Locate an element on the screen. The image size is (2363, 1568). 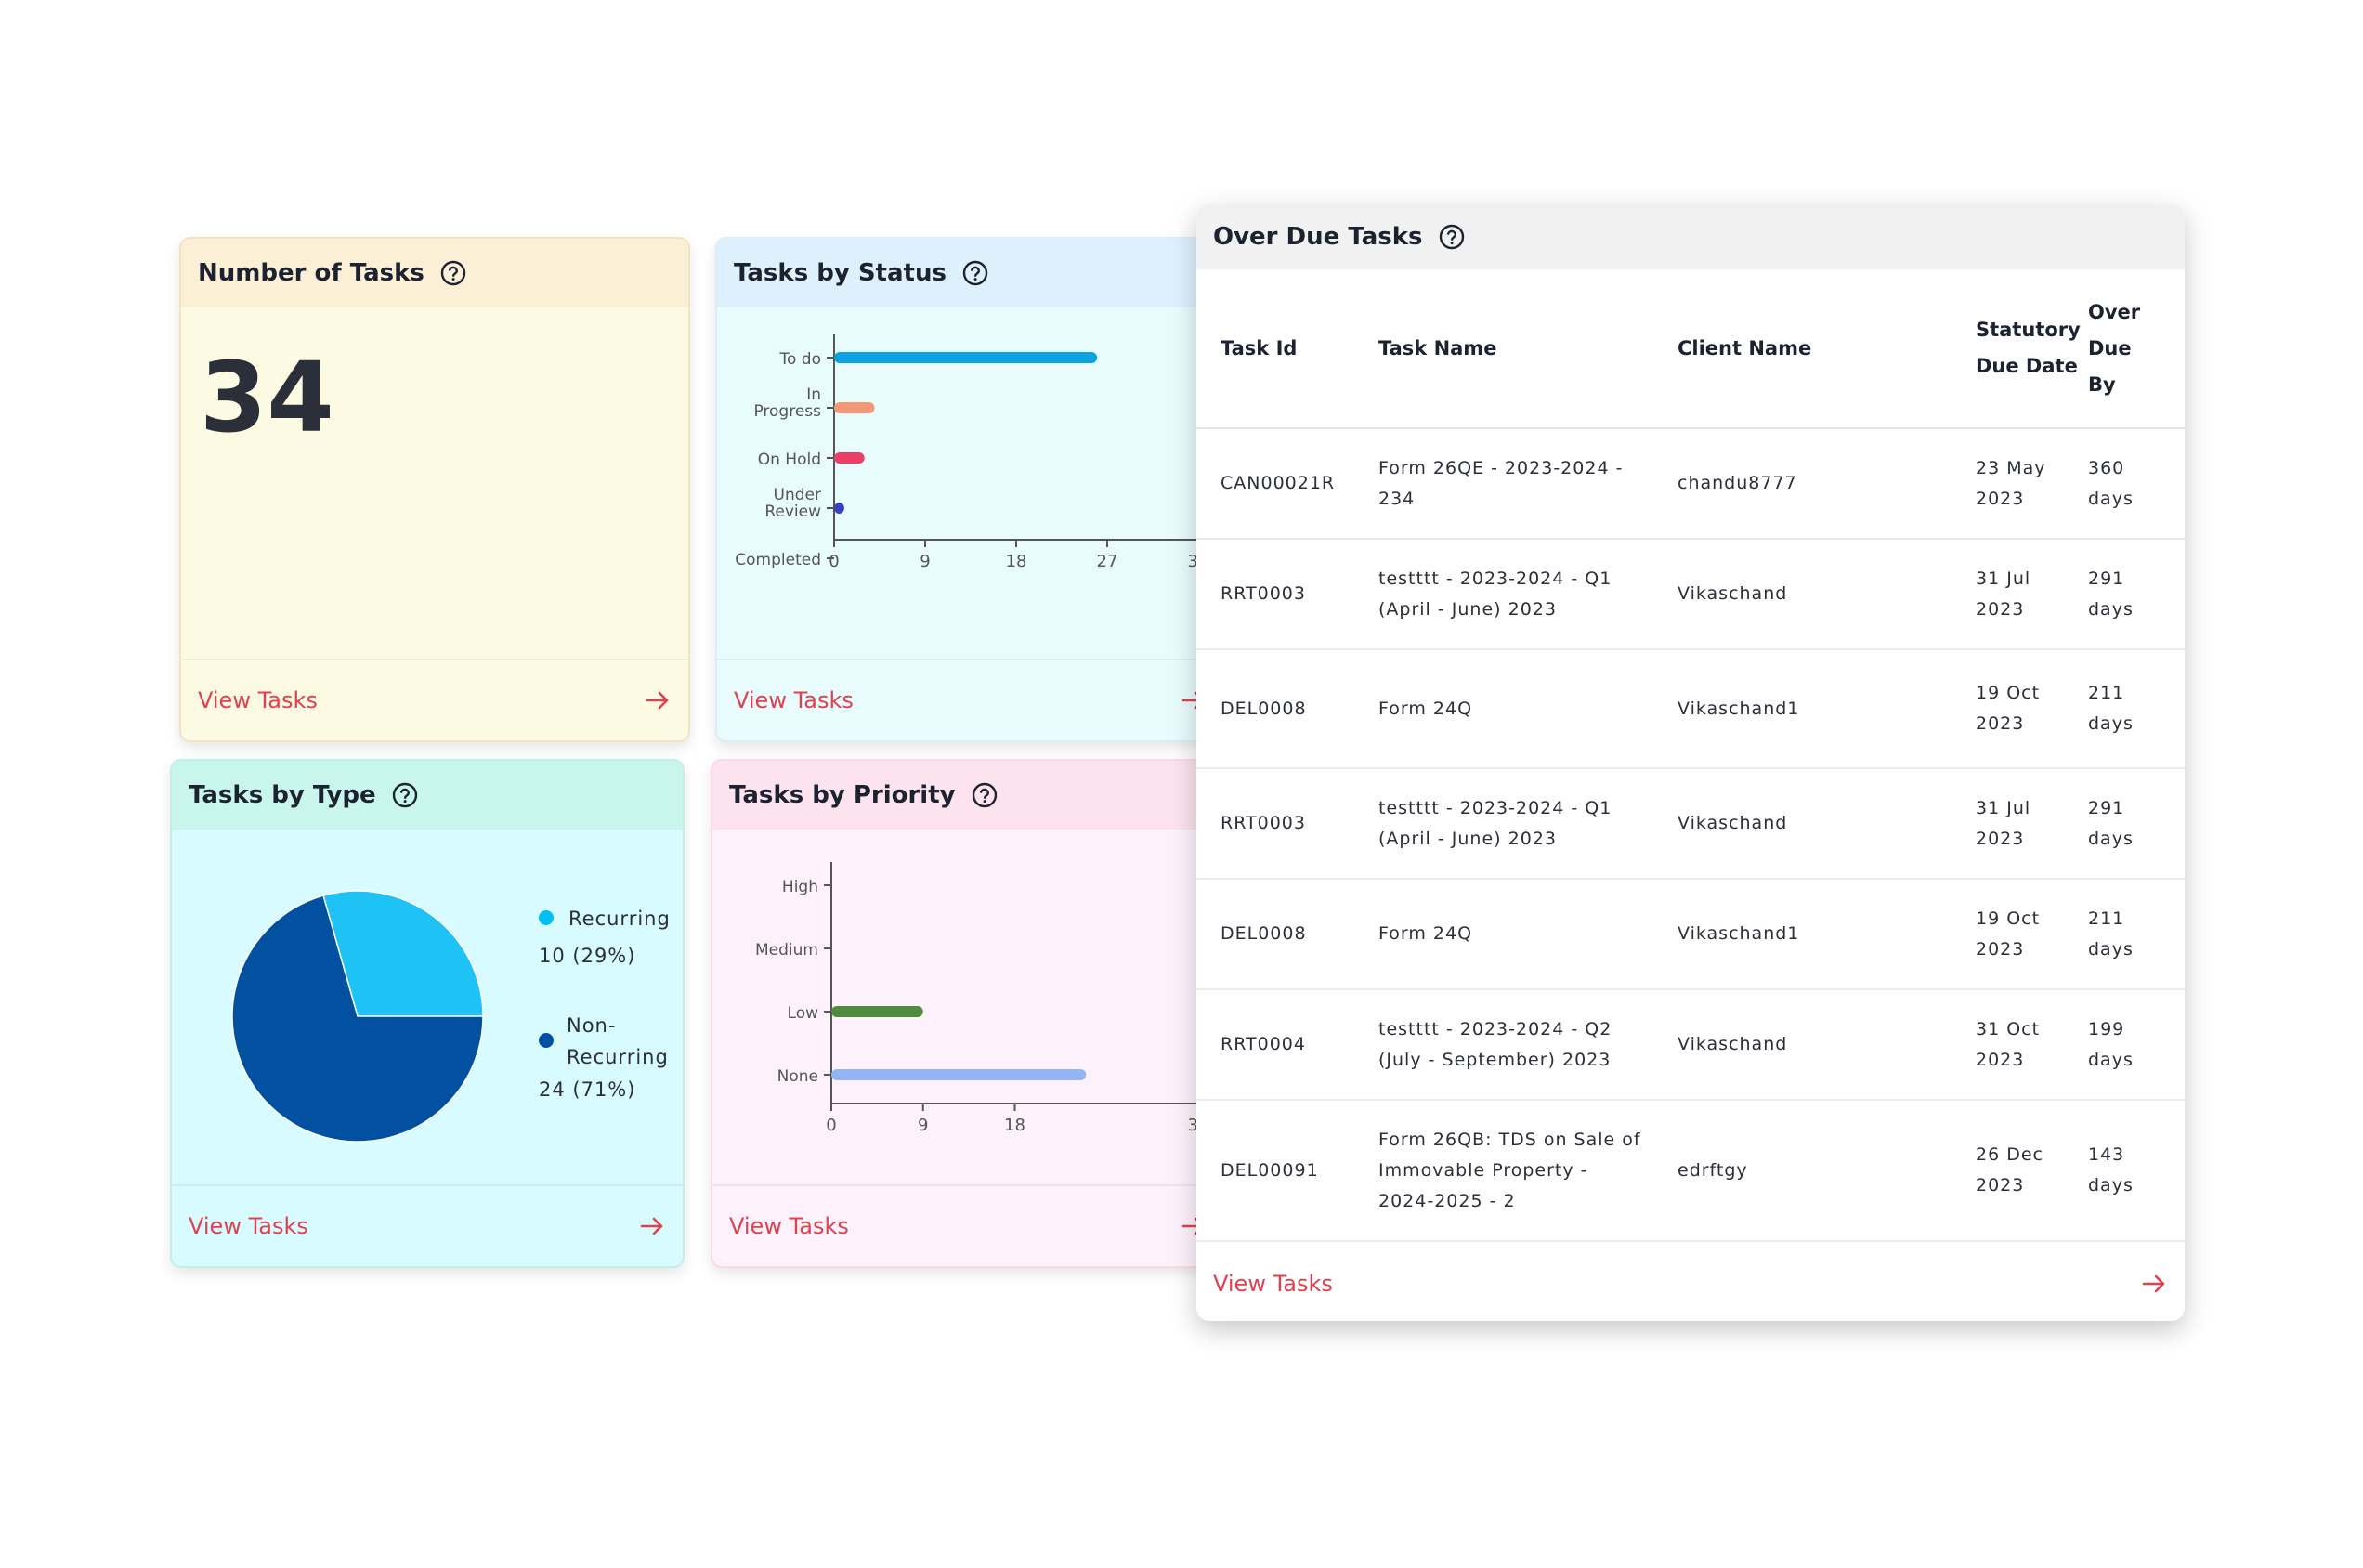
cell-line: 26 Dec is located at coordinates (2009, 1154).